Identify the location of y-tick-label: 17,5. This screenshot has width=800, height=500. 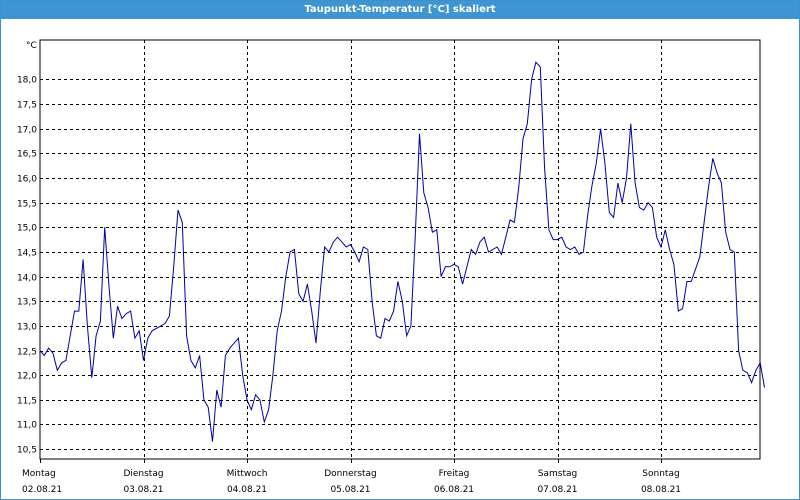
(27, 106).